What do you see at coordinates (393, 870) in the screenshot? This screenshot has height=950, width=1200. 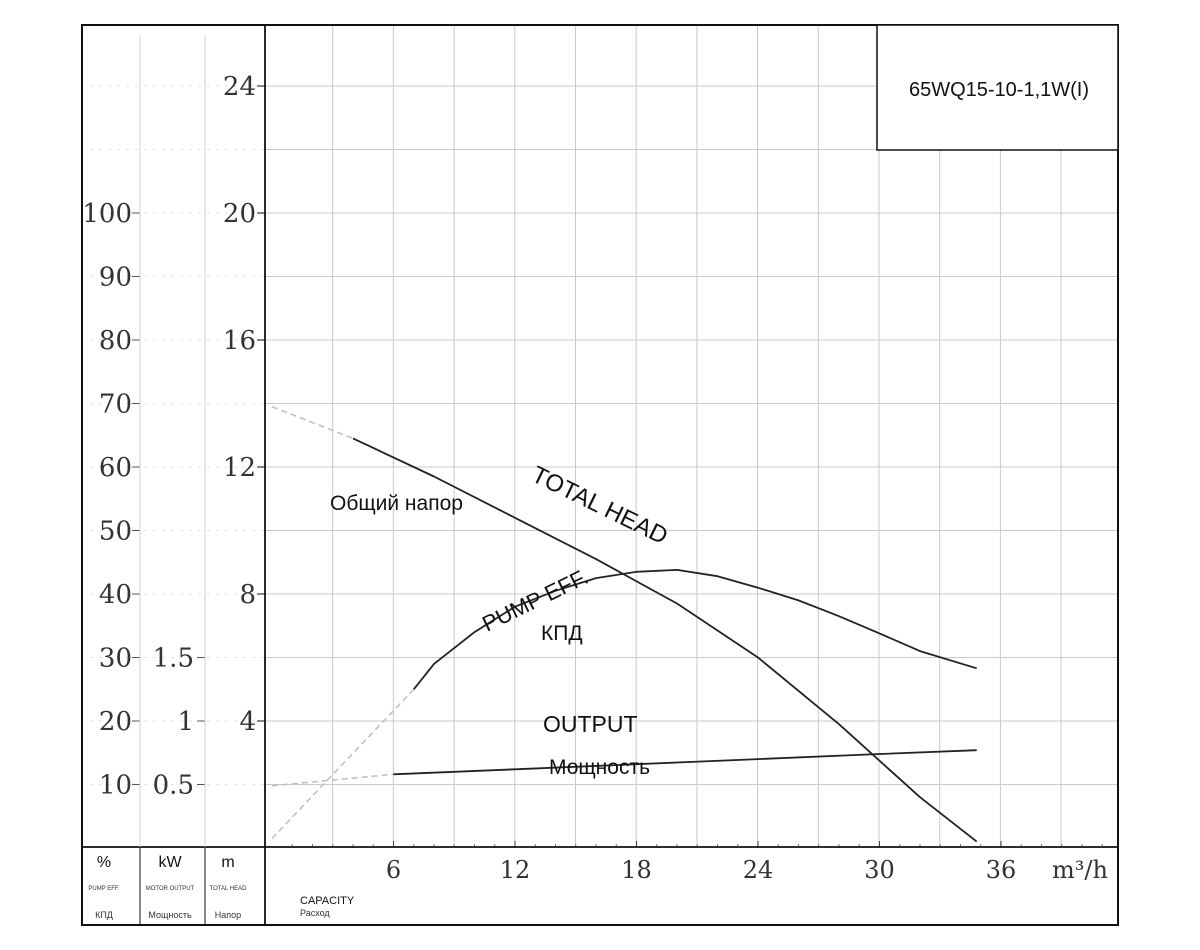 I see `x-axis-tick-label: 6` at bounding box center [393, 870].